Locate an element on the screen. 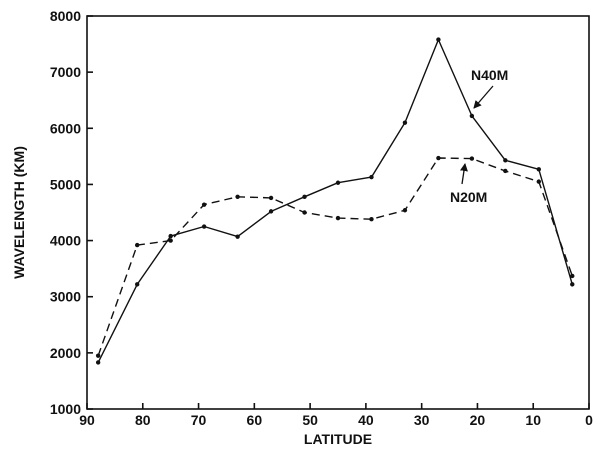  annotation-label-n40m: N40M is located at coordinates (489, 75).